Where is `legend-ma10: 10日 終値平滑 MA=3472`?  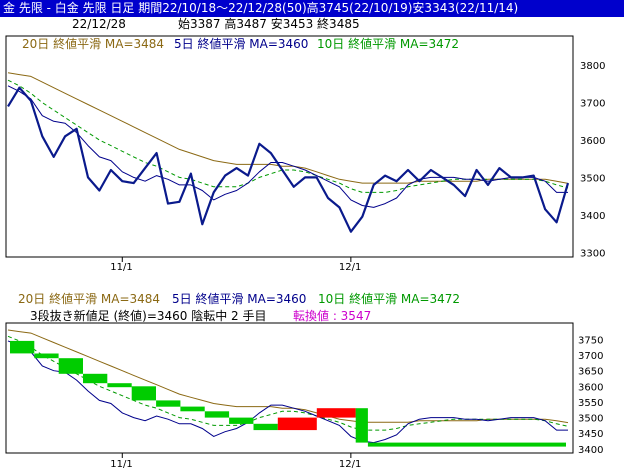
legend-ma10: 10日 終値平滑 MA=3472 is located at coordinates (388, 43).